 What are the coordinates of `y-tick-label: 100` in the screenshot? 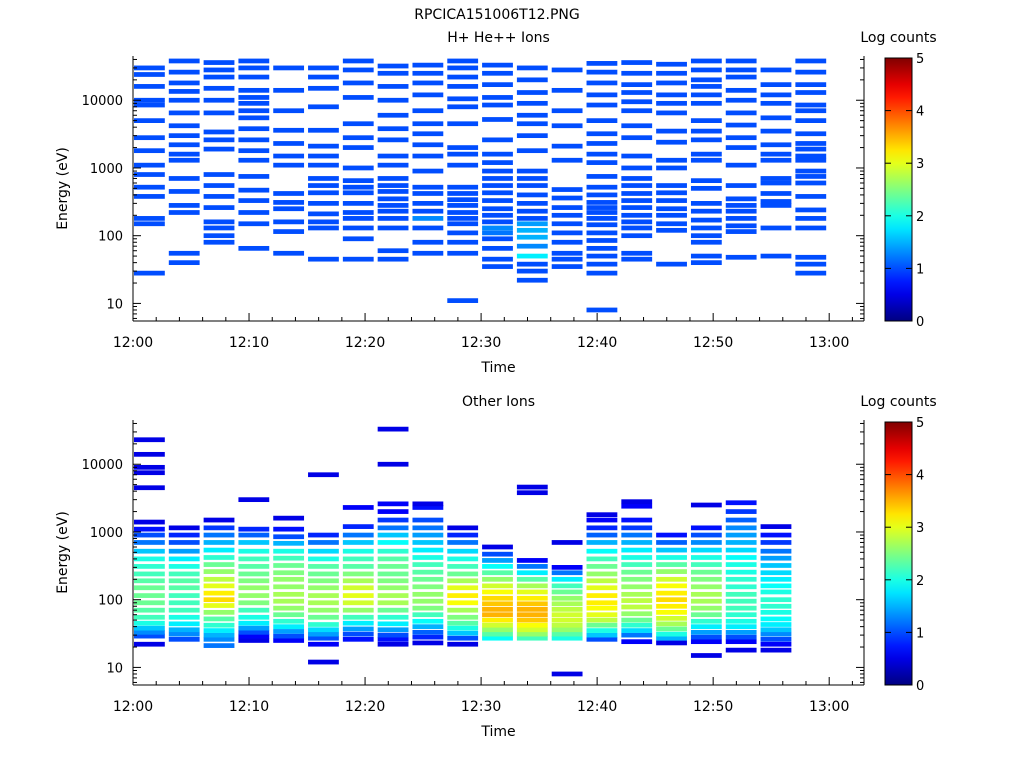 It's located at (110, 601).